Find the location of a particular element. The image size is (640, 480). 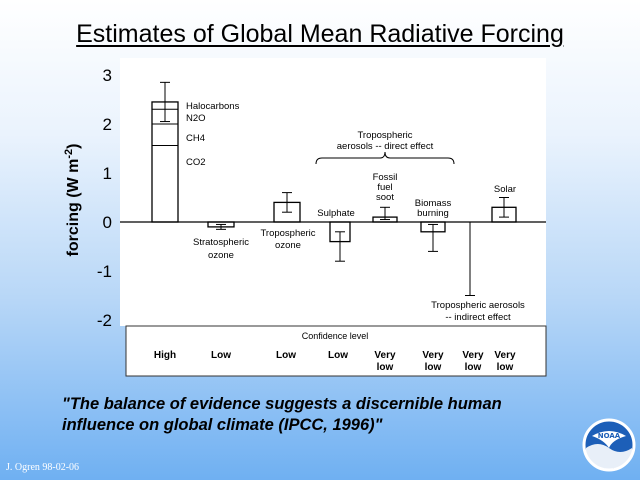

label-solar: Solar is located at coordinates (505, 189).